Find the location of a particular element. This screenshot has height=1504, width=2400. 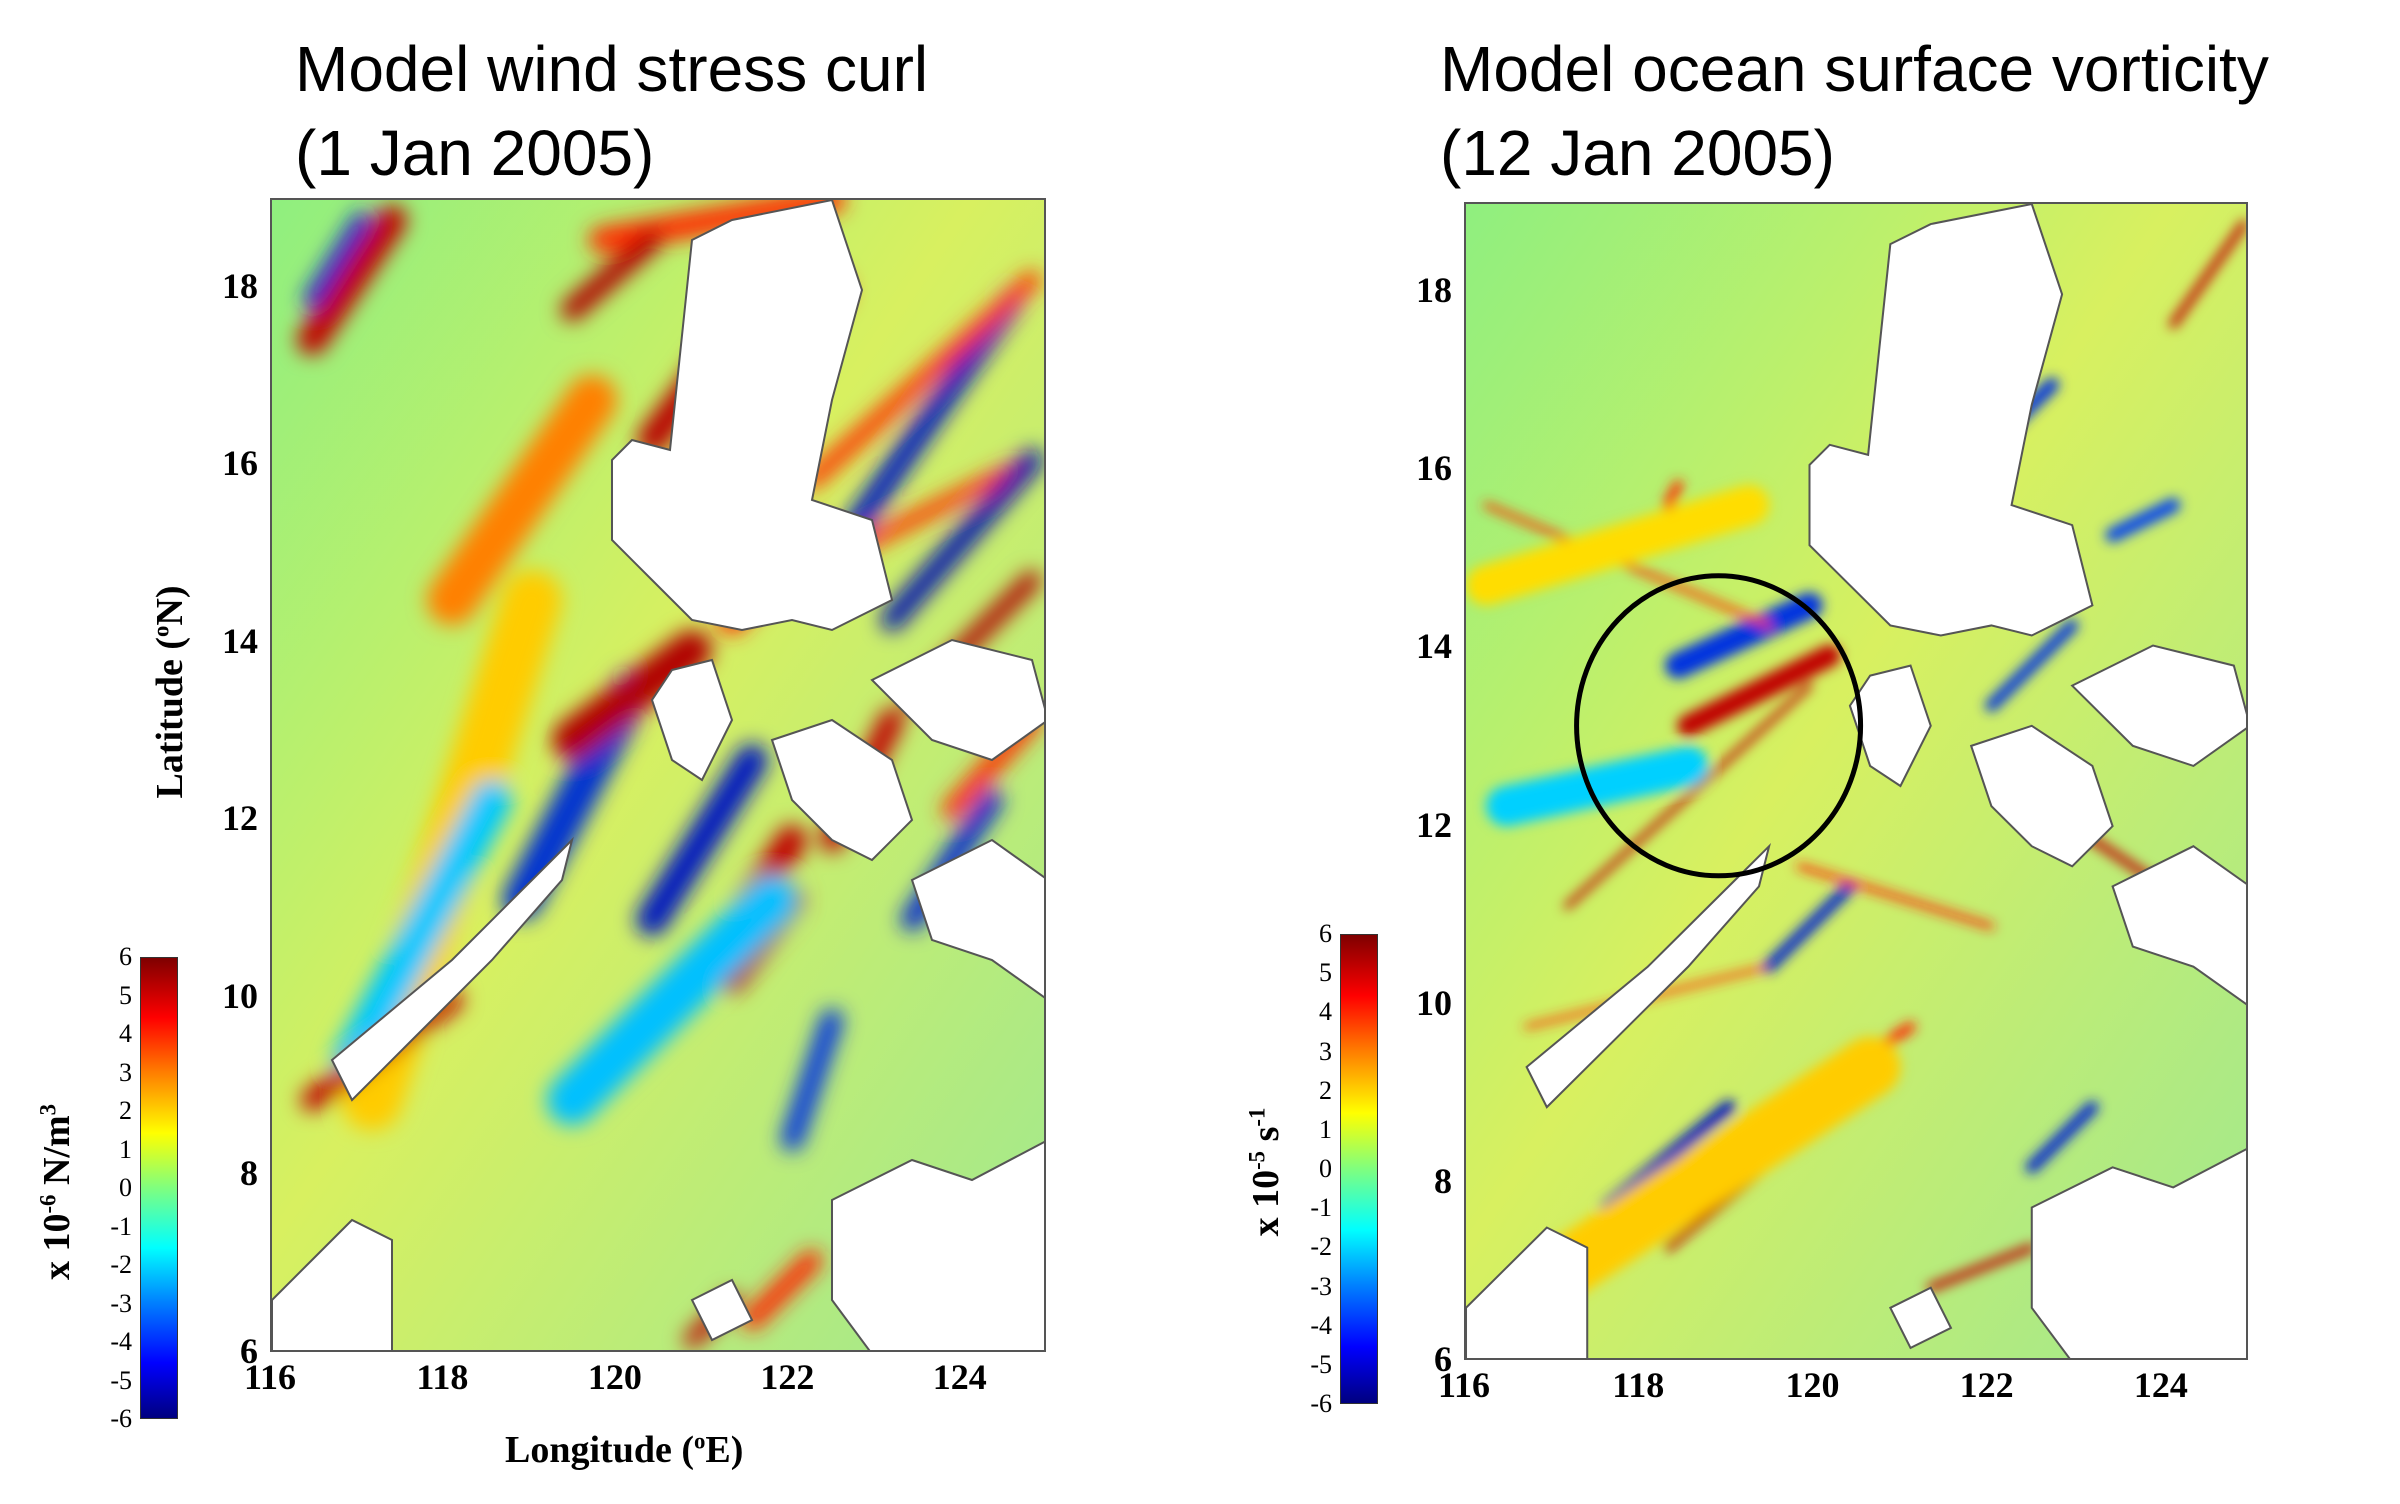

right-colorbar is located at coordinates (1359, 1169).